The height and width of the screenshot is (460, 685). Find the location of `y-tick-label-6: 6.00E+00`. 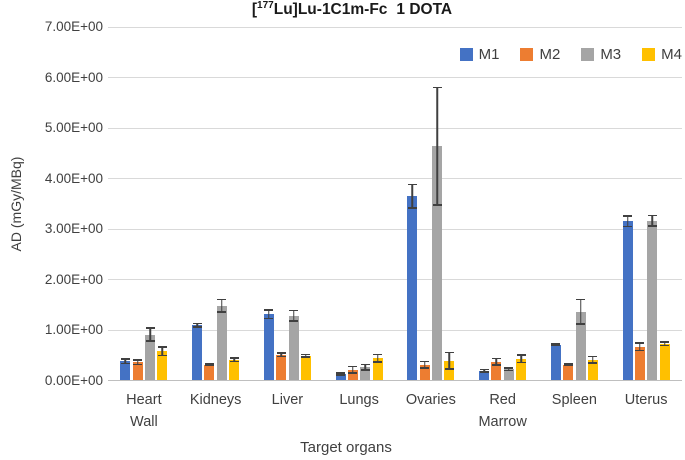

y-tick-label-6: 6.00E+00 is located at coordinates (73, 77).